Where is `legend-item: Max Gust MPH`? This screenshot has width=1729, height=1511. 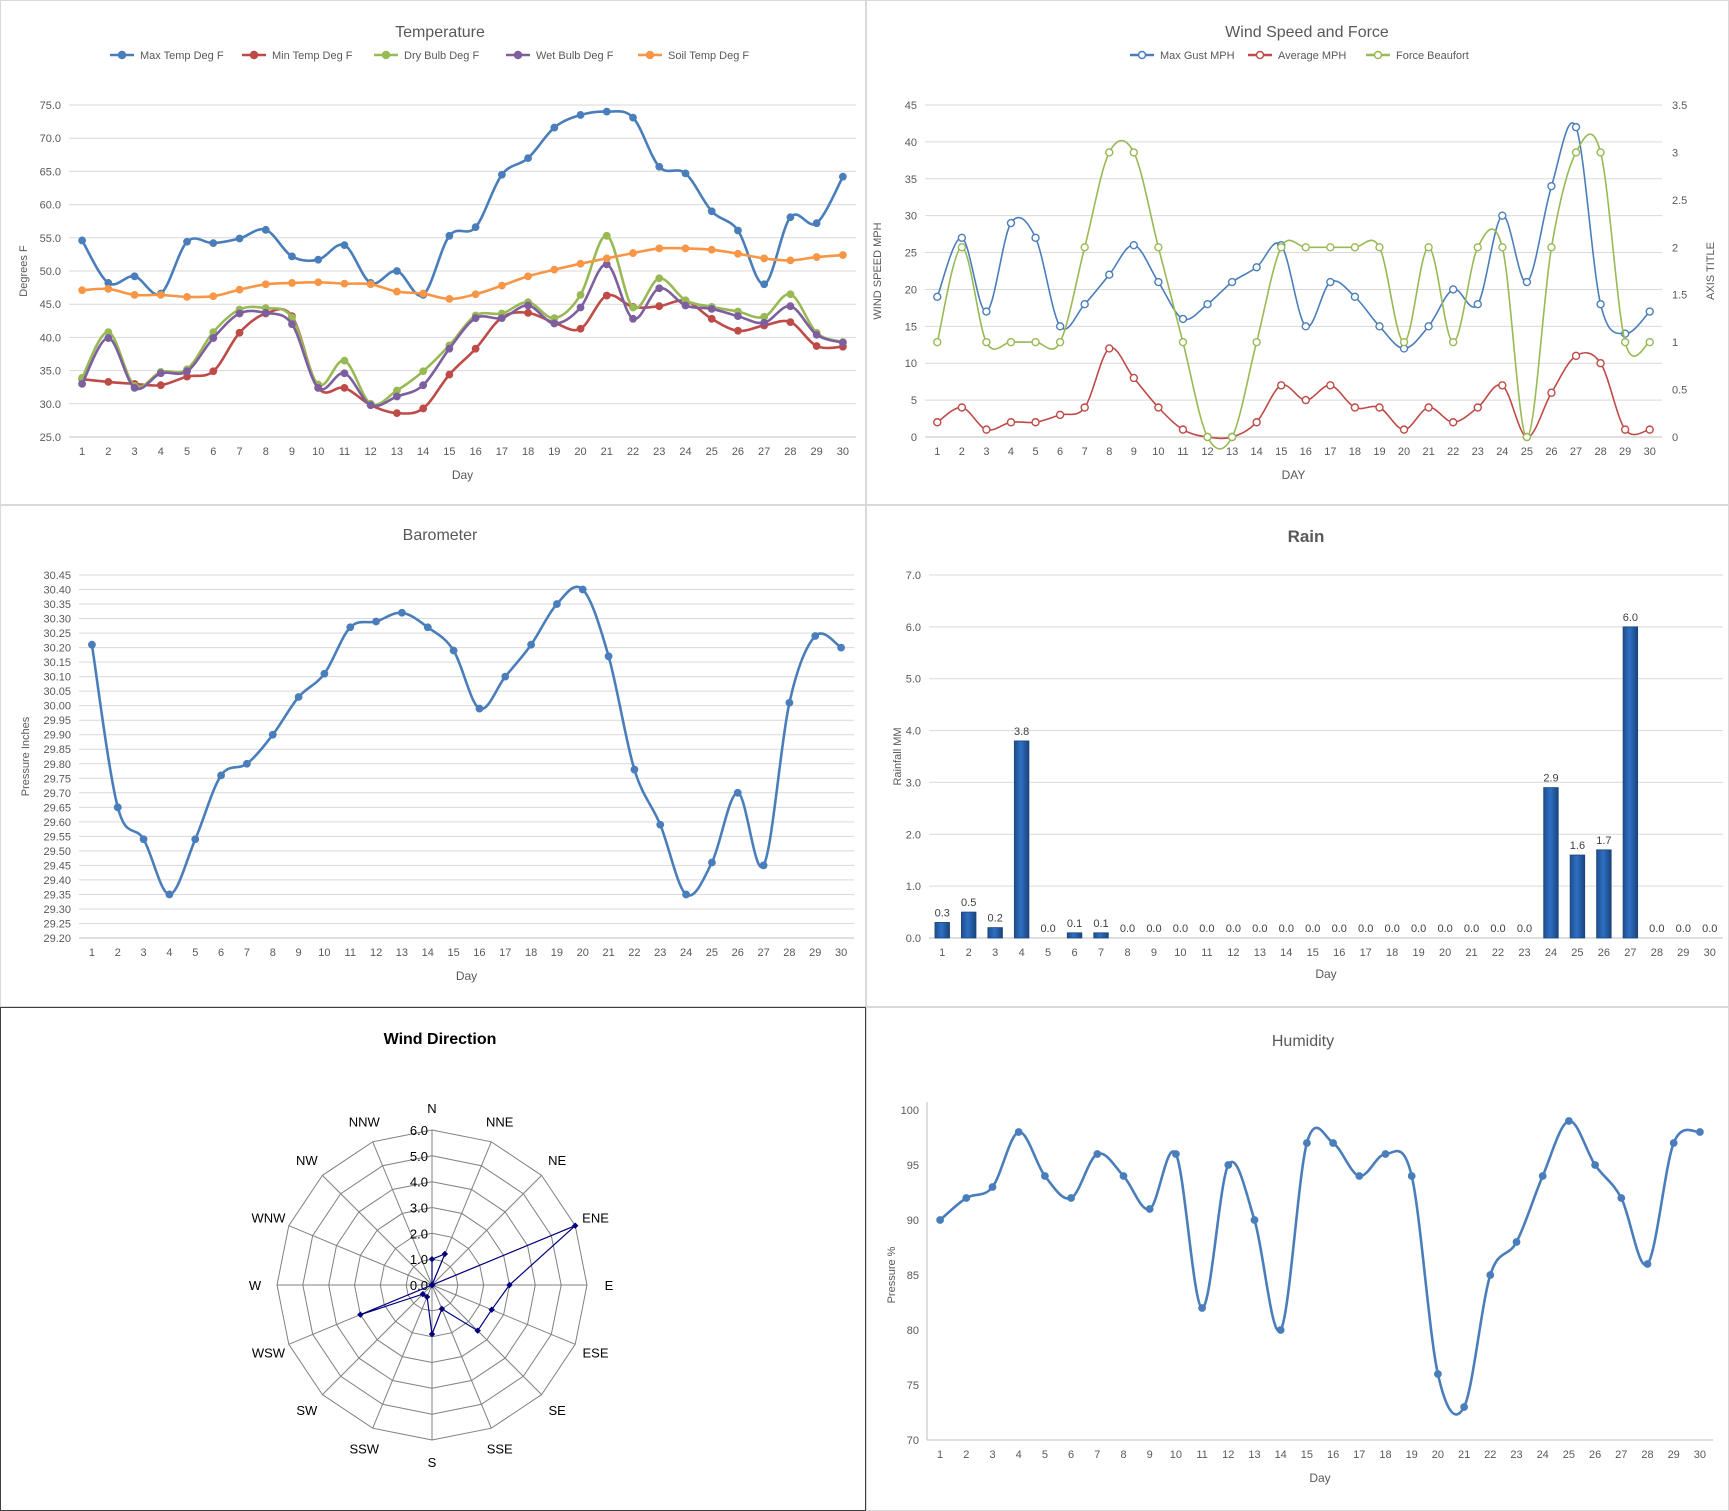 legend-item: Max Gust MPH is located at coordinates (1182, 56).